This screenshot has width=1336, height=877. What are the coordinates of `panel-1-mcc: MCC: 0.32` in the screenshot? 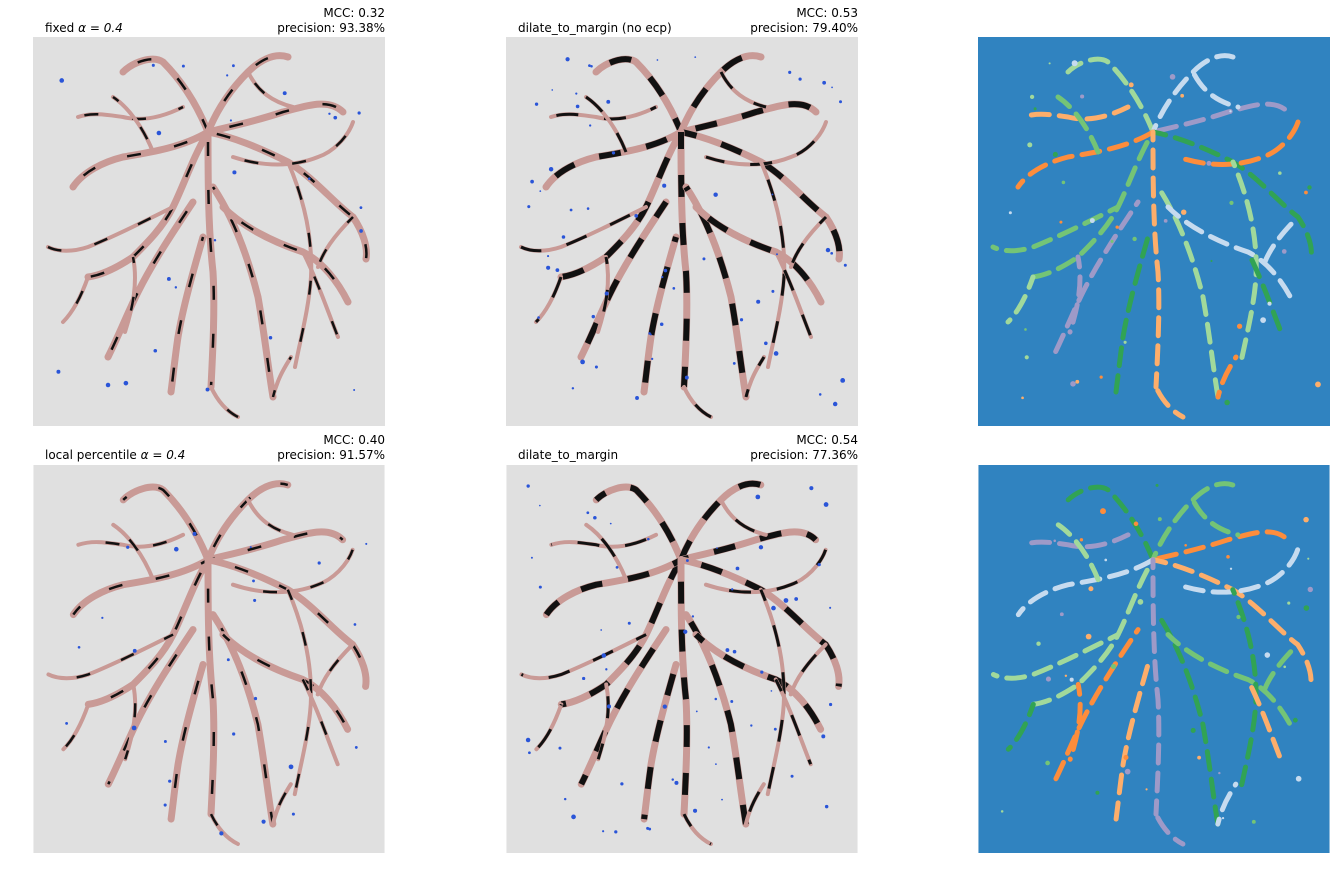 It's located at (354, 13).